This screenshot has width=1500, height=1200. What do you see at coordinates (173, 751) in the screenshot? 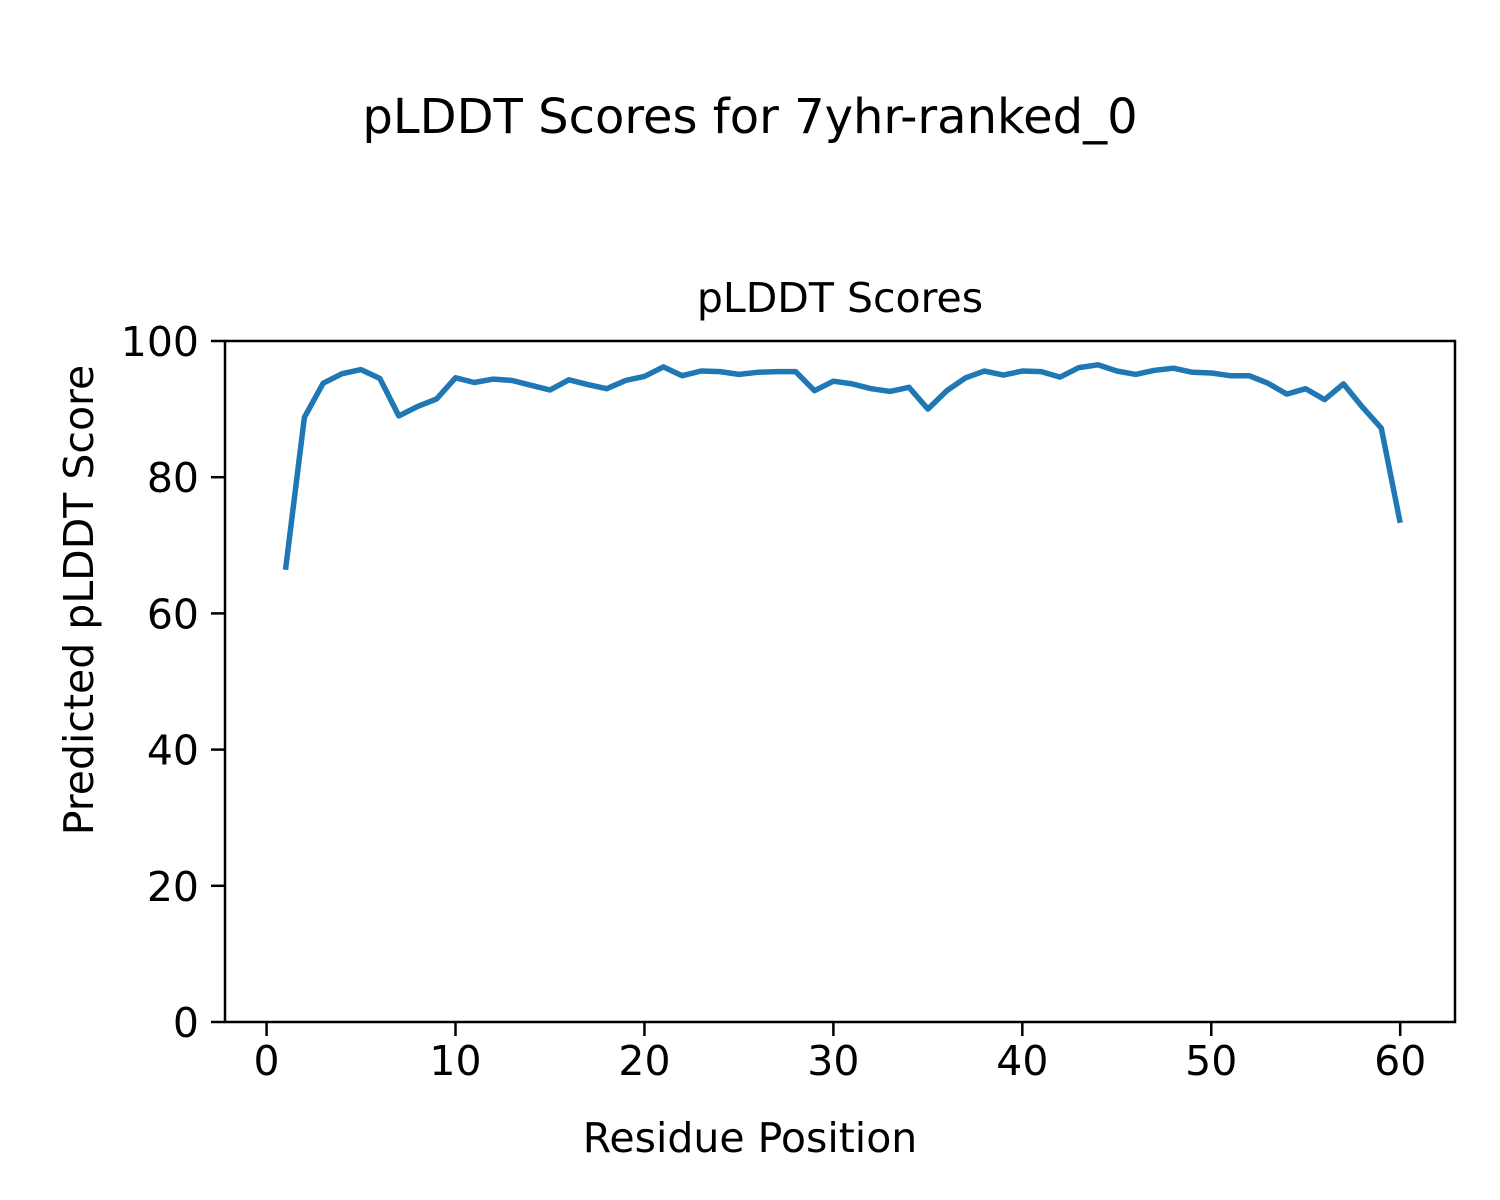
I see `y-tick-label: 40` at bounding box center [173, 751].